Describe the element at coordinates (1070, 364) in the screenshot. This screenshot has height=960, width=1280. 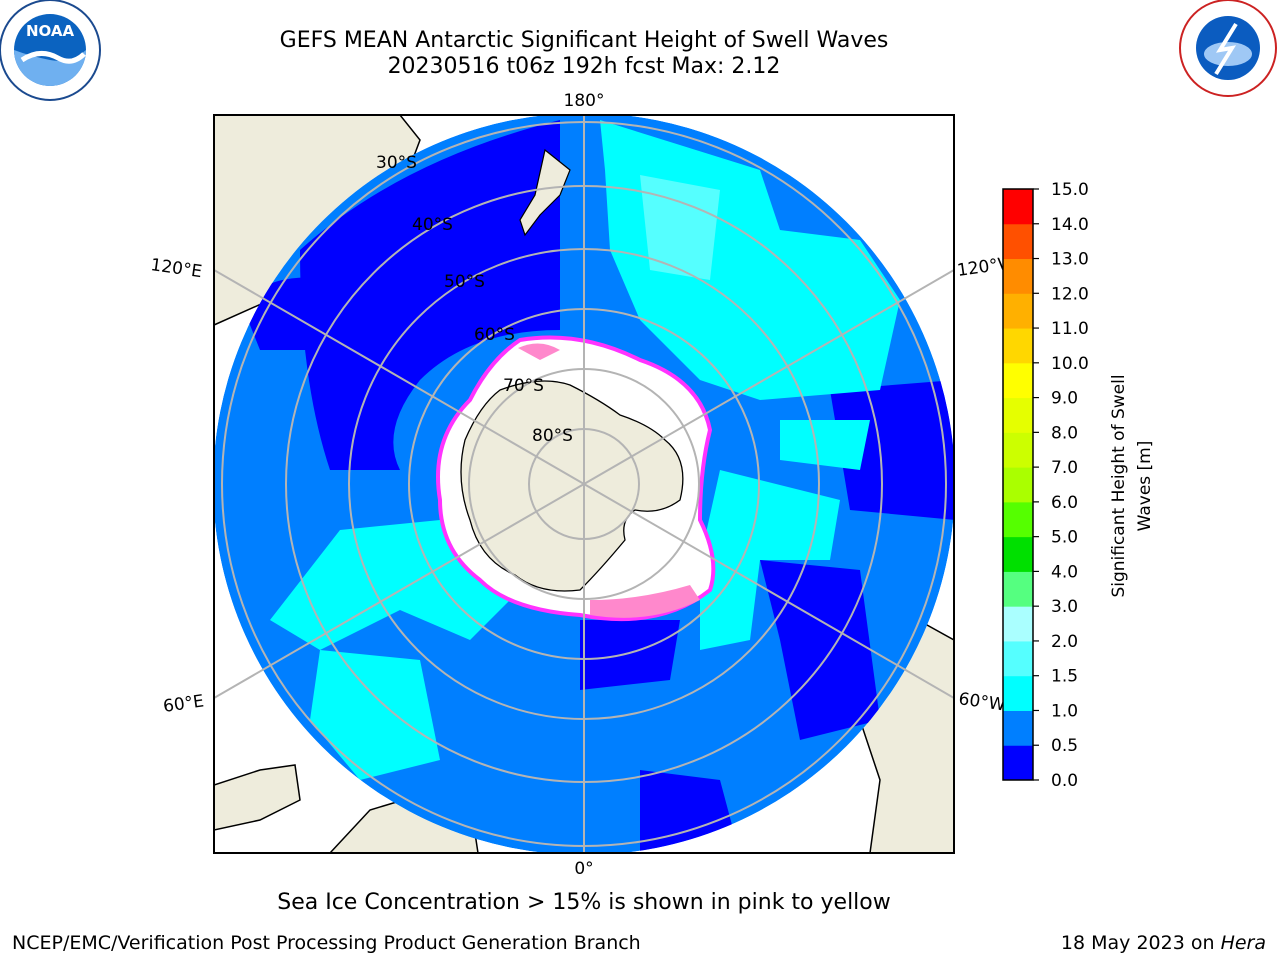
I see `colorbar-tick-label: 10.0` at that location.